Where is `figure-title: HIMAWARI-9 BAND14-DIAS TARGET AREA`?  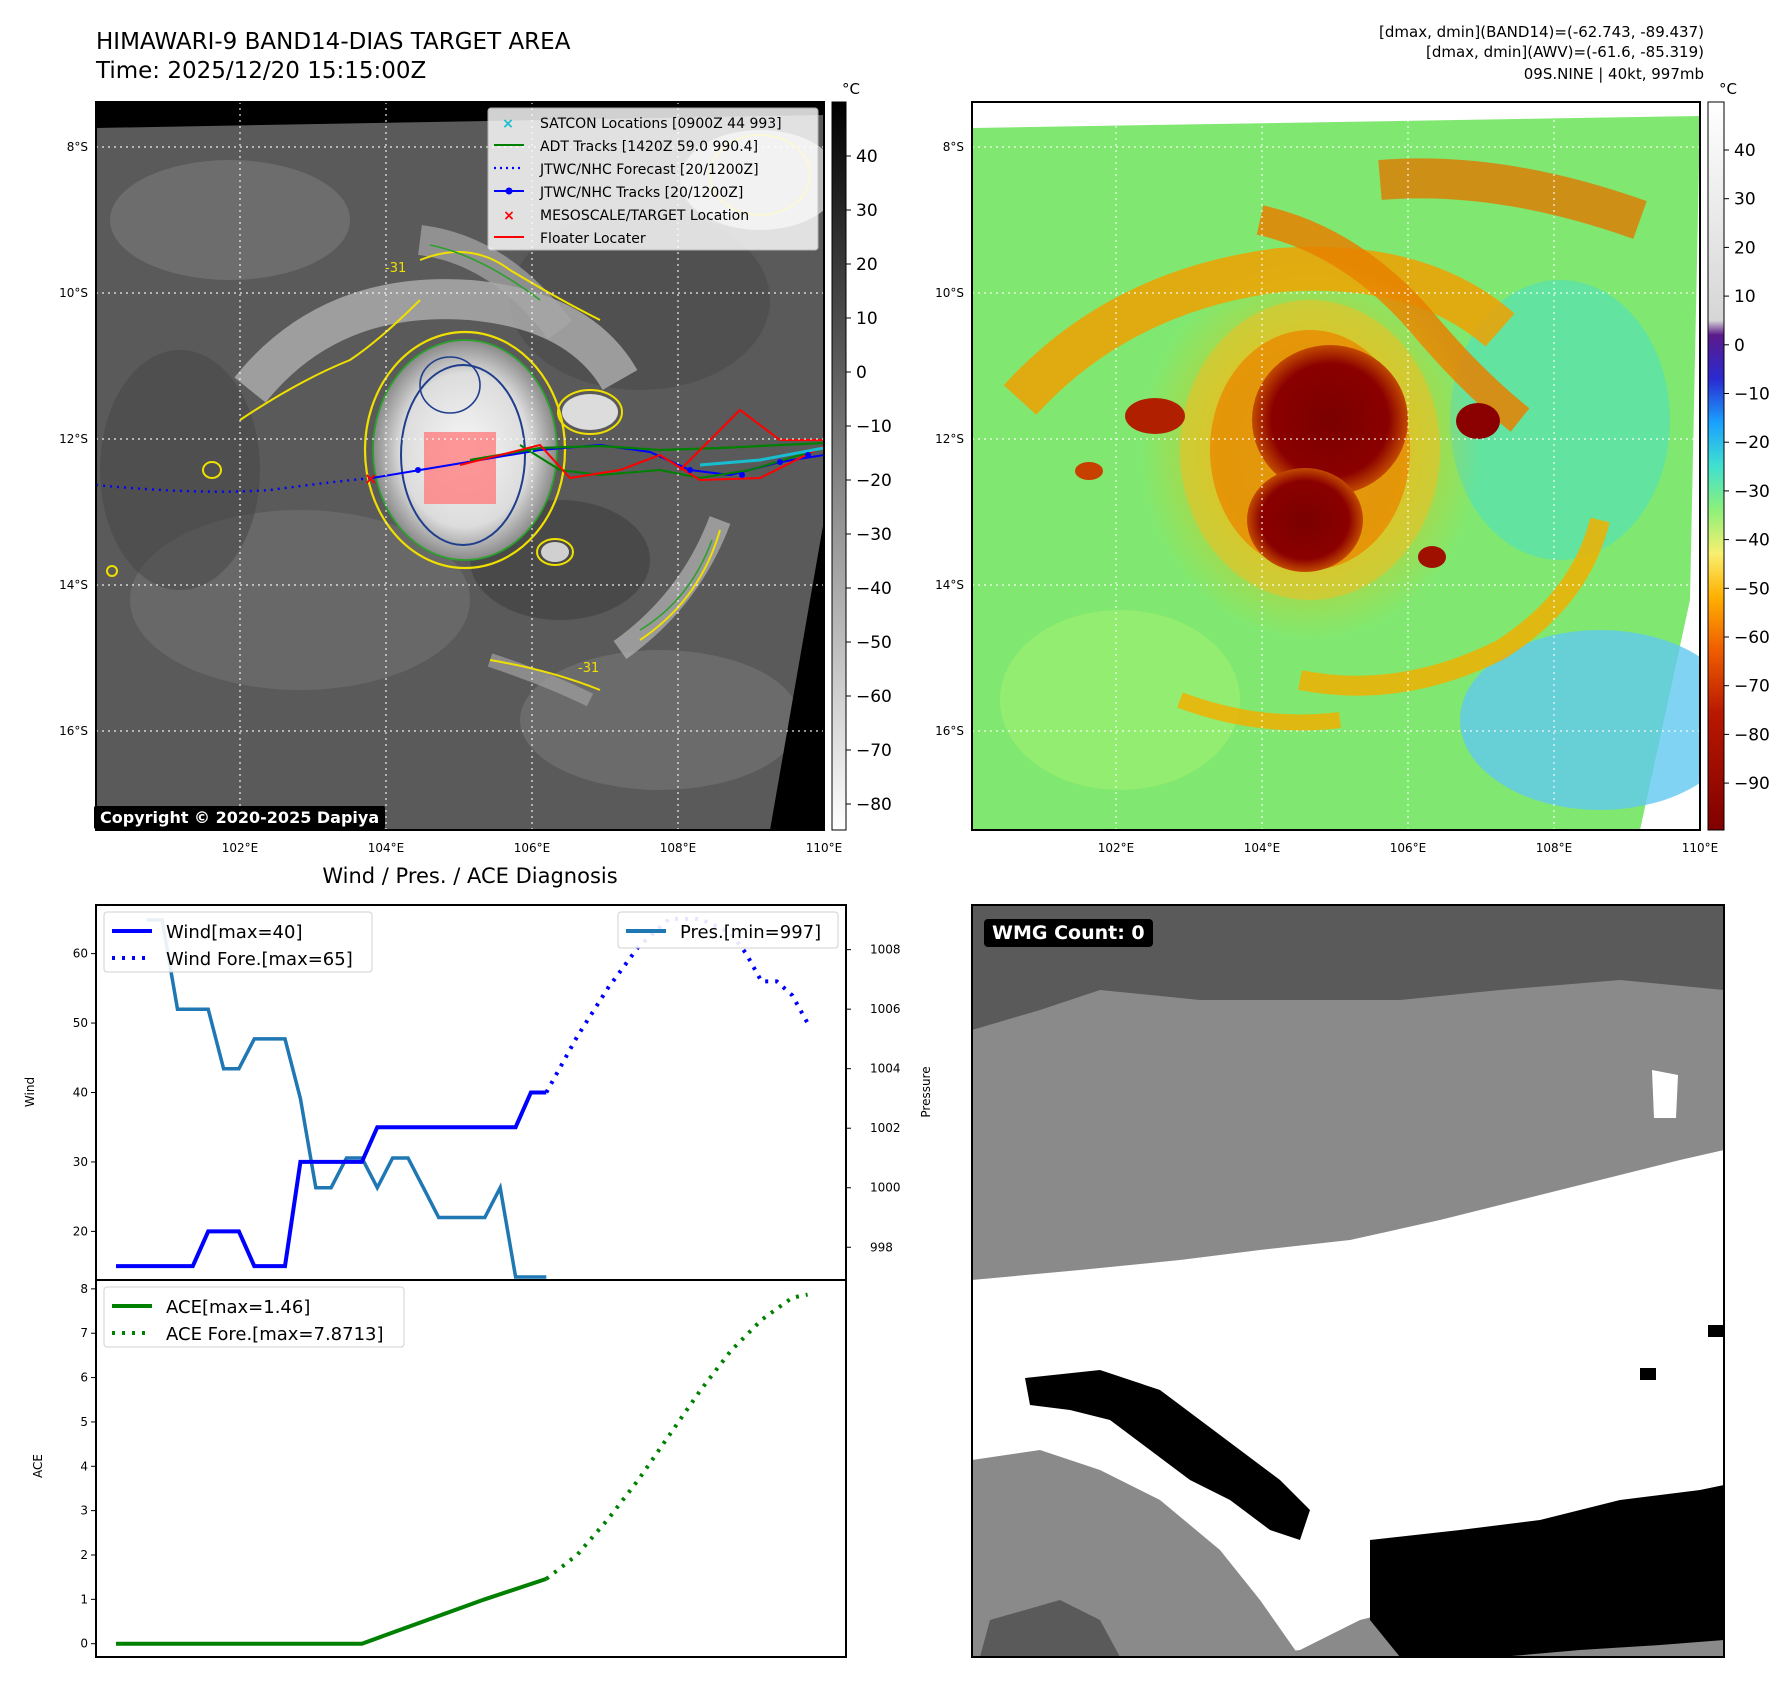 figure-title: HIMAWARI-9 BAND14-DIAS TARGET AREA is located at coordinates (333, 42).